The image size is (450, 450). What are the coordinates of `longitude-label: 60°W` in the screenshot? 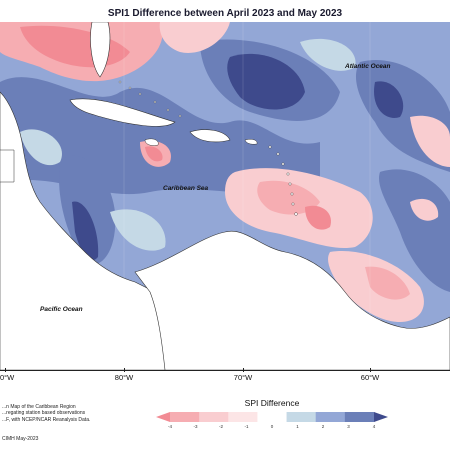 It's located at (370, 377).